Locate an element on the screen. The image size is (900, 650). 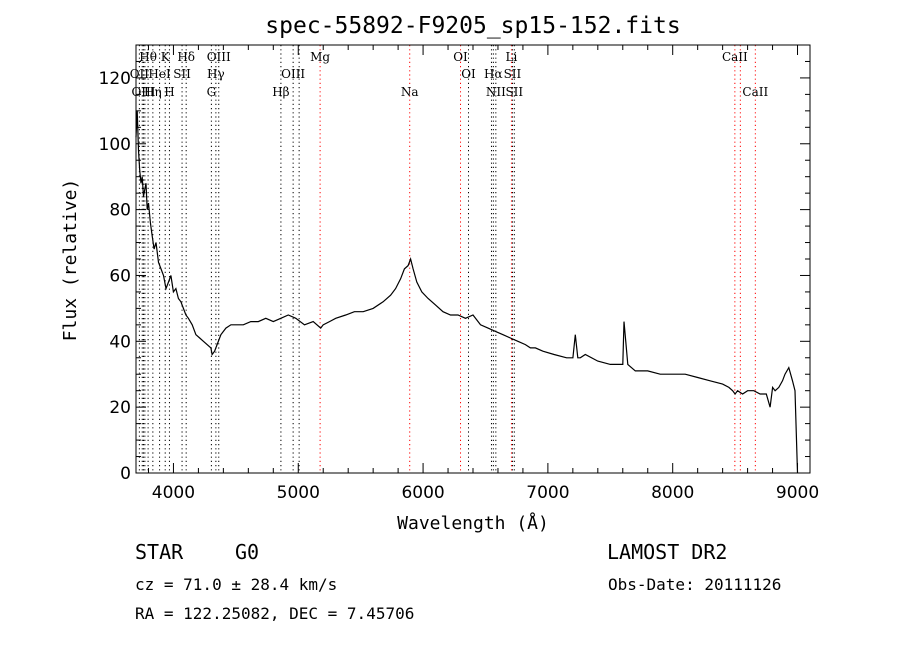
line-label: Hγ is located at coordinates (216, 74).